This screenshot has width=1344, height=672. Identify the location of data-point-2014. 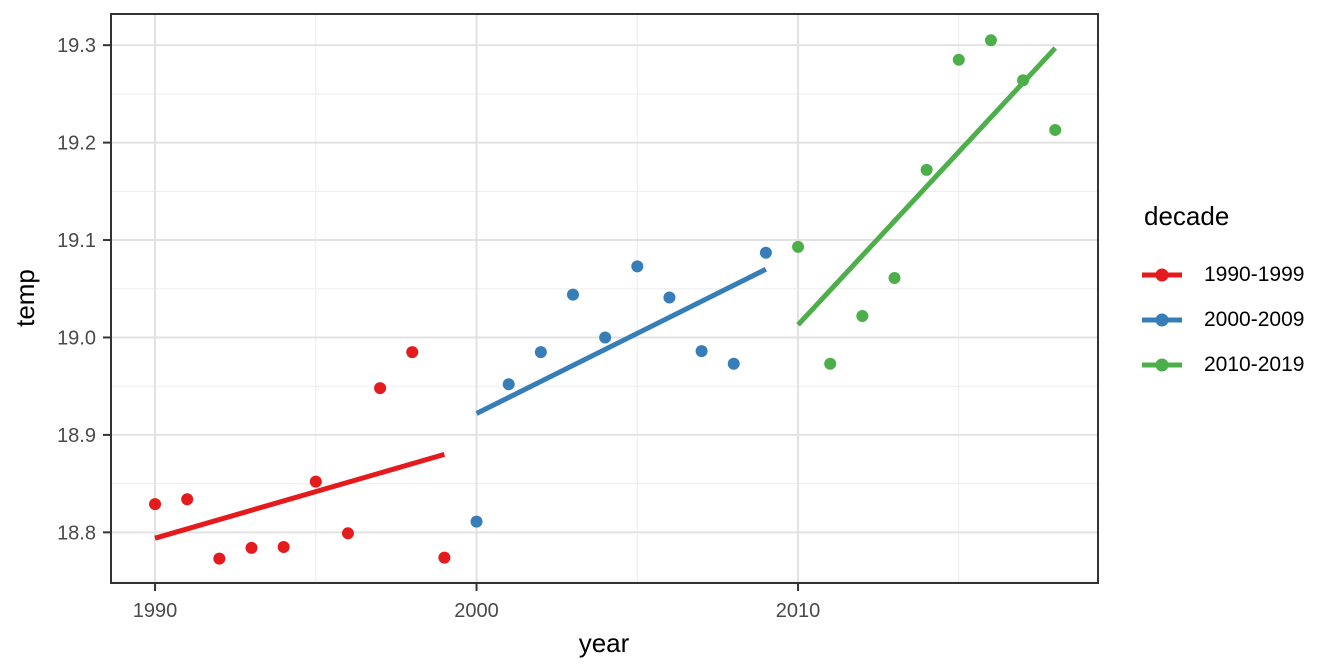
(926, 169).